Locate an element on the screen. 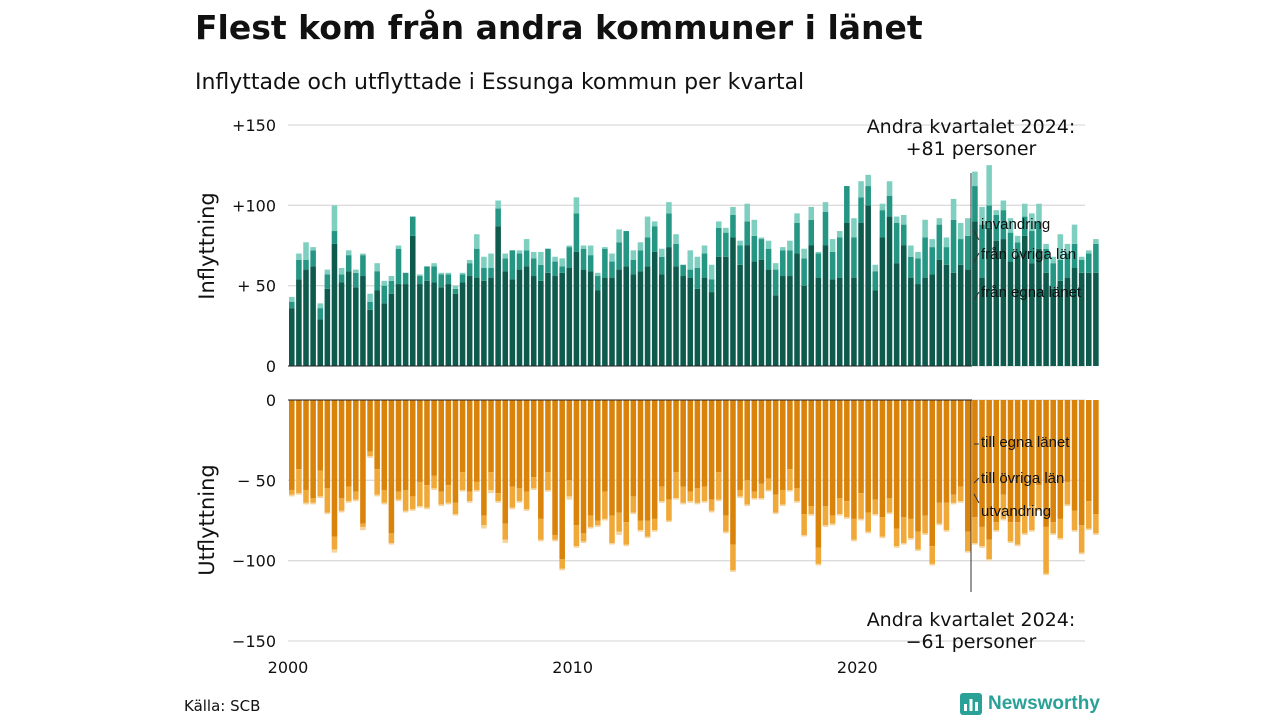 The image size is (1280, 720). newsworthy-logo: Newsworthy is located at coordinates (1030, 704).